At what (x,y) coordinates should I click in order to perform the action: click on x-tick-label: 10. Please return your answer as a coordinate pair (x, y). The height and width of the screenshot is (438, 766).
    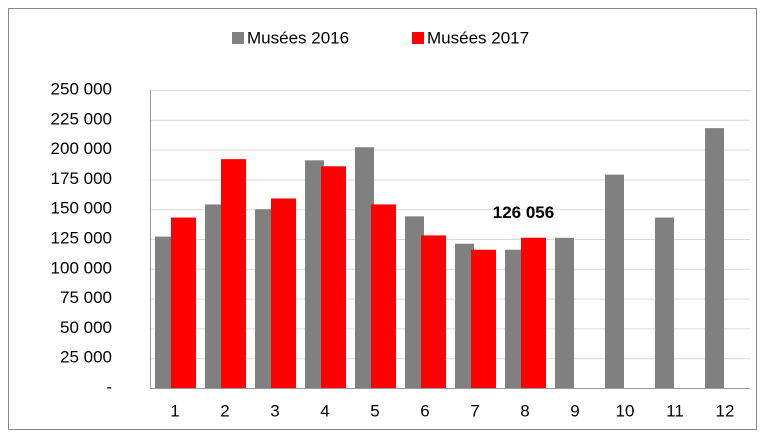
    Looking at the image, I should click on (625, 410).